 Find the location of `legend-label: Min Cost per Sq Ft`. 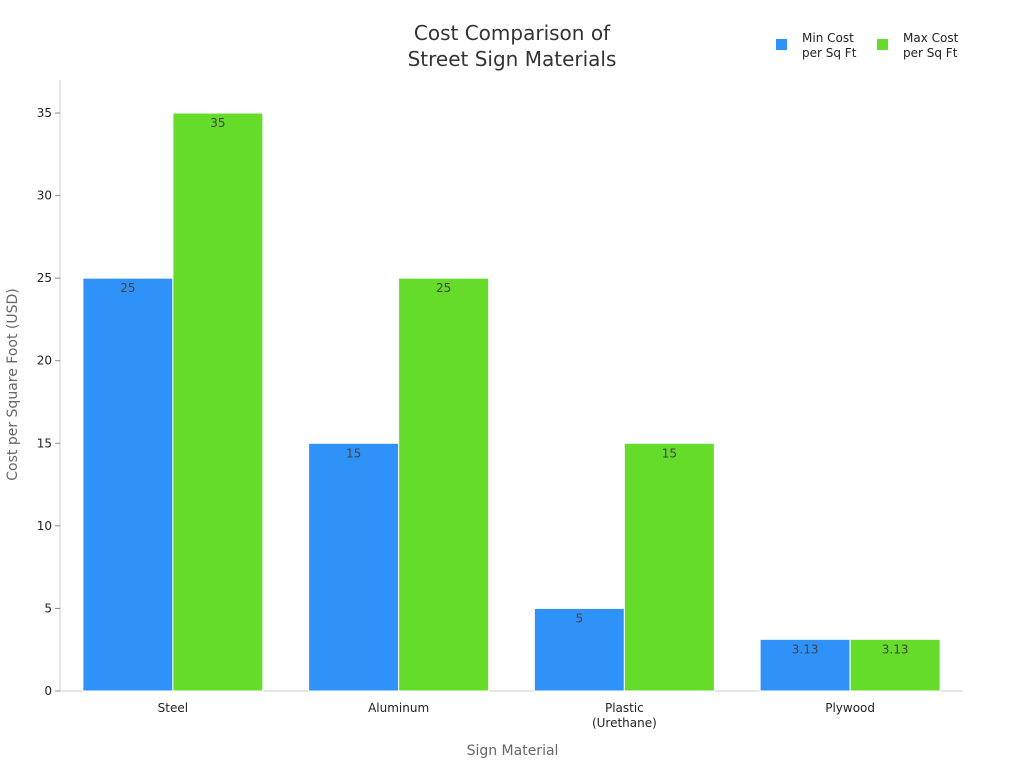

legend-label: Min Cost per Sq Ft is located at coordinates (829, 45).